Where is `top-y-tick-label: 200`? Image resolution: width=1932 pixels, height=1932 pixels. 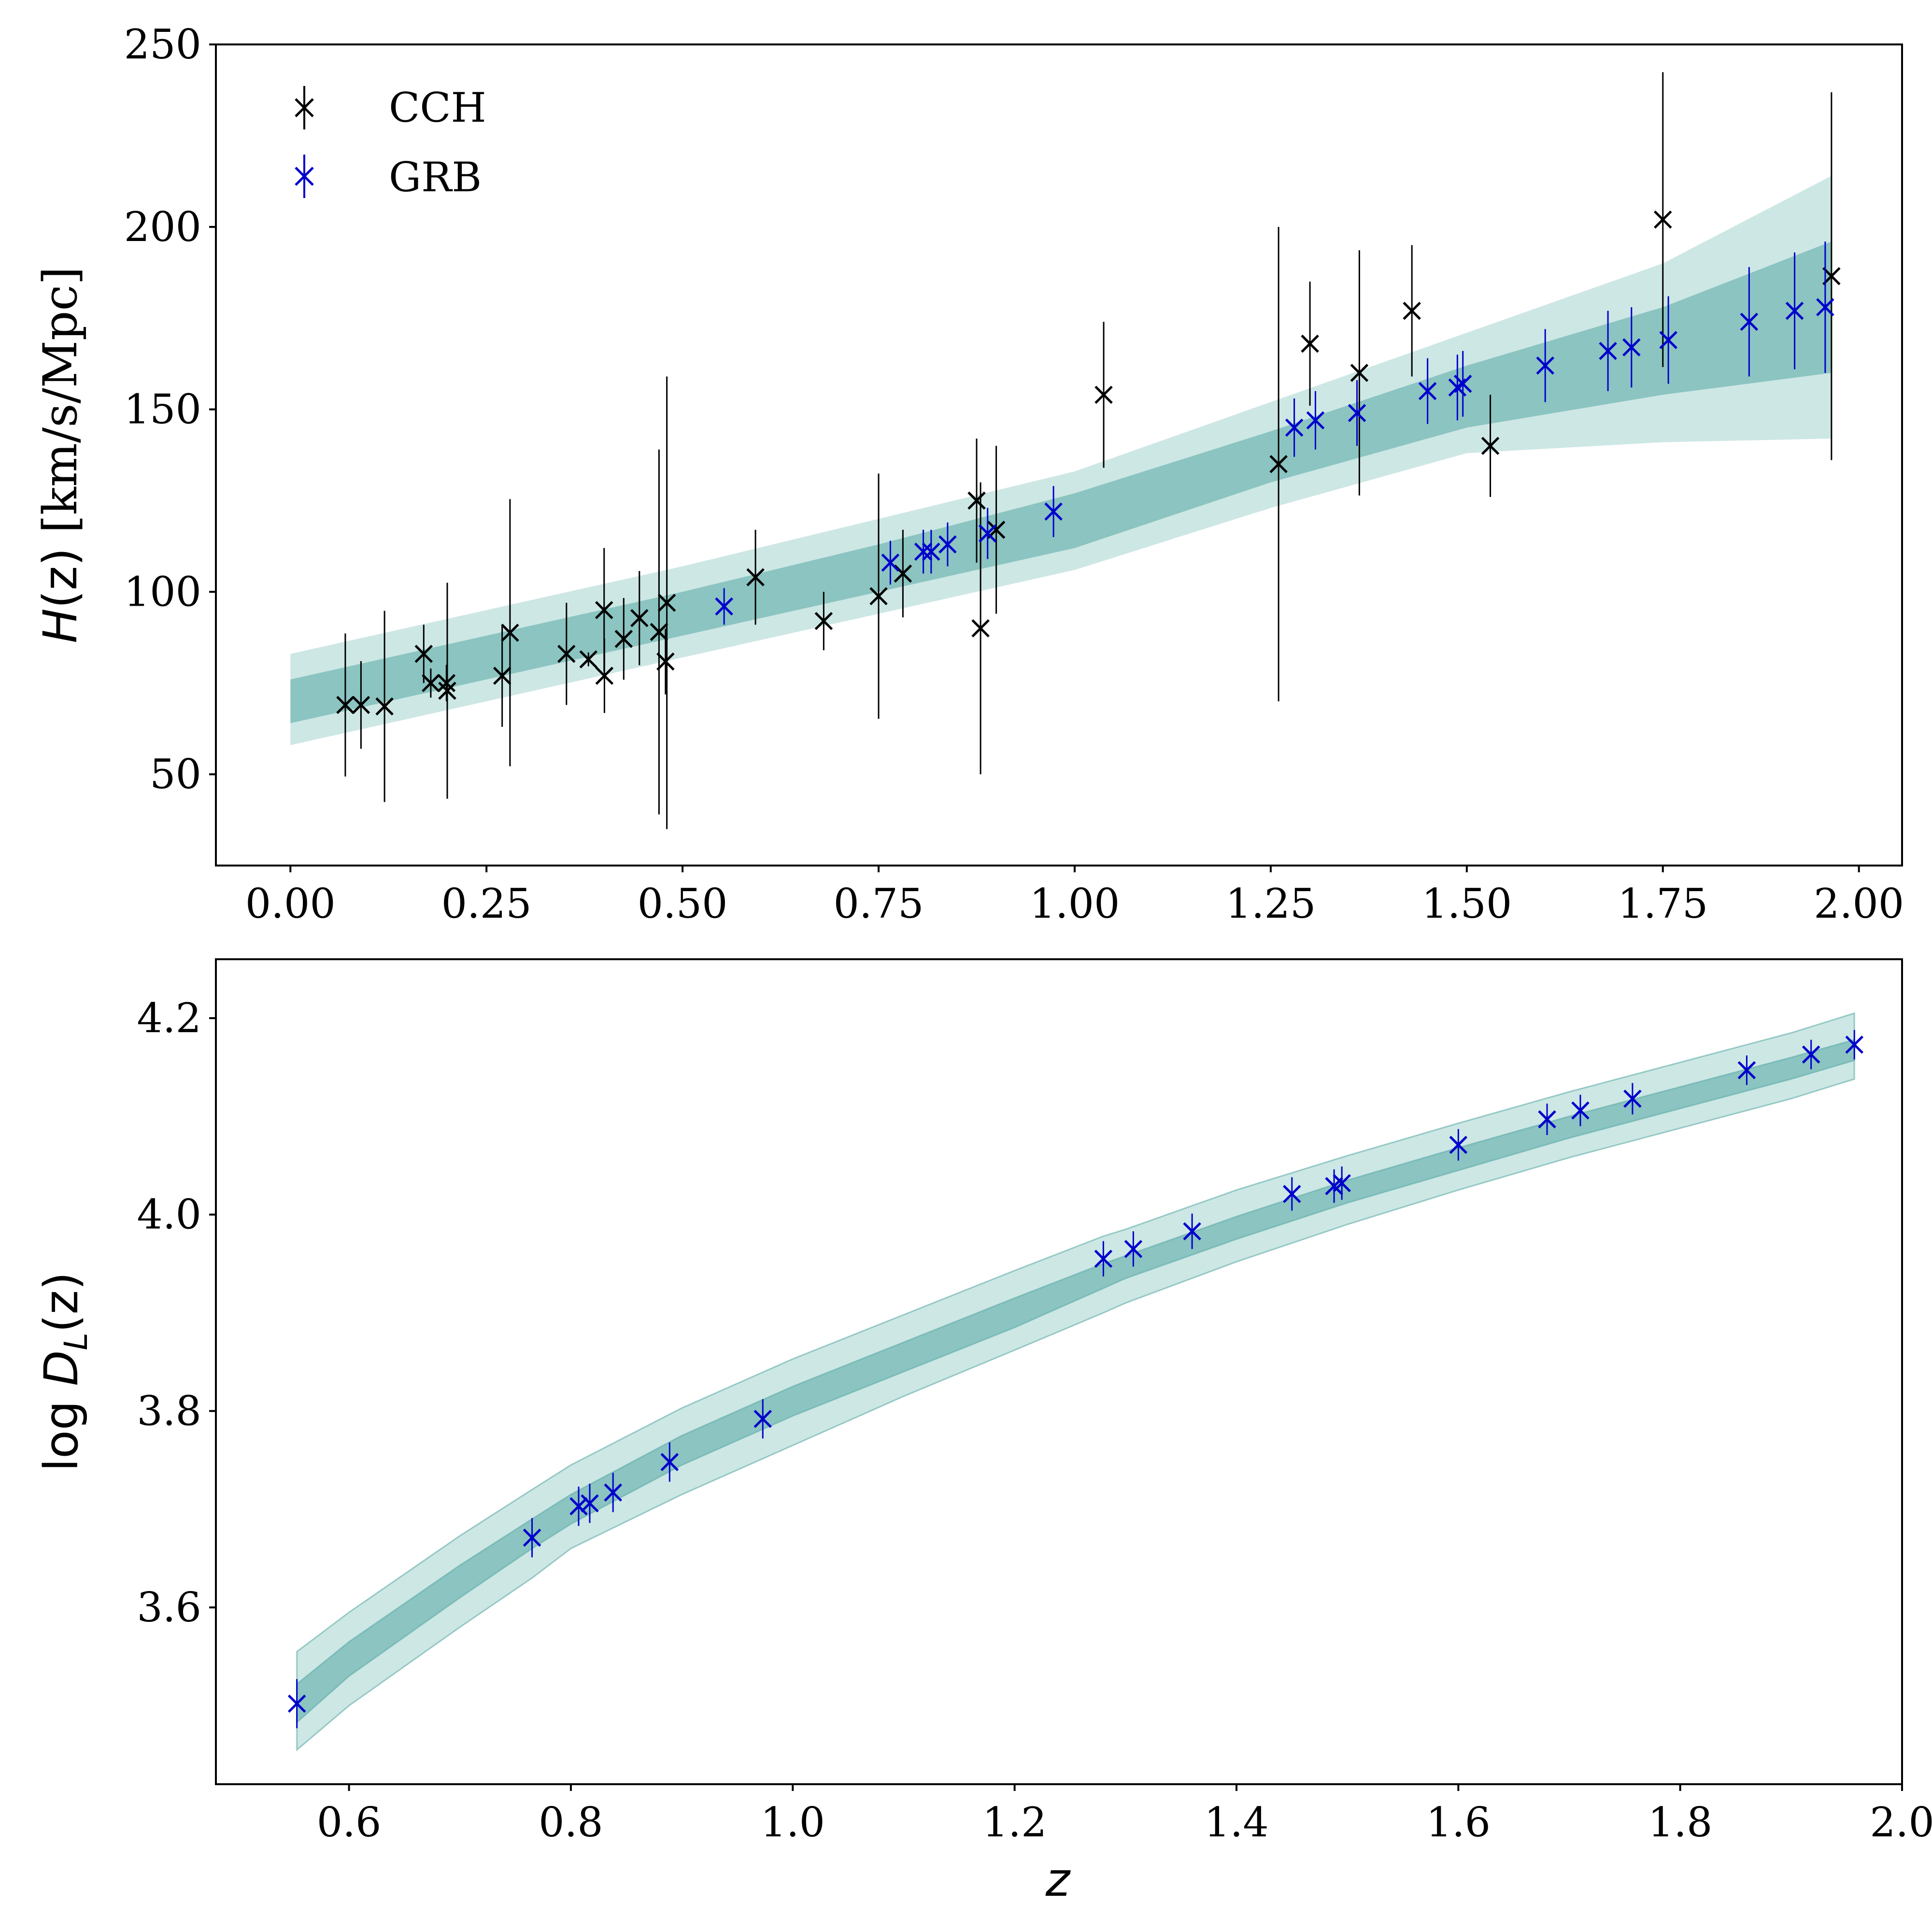
top-y-tick-label: 200 is located at coordinates (162, 227).